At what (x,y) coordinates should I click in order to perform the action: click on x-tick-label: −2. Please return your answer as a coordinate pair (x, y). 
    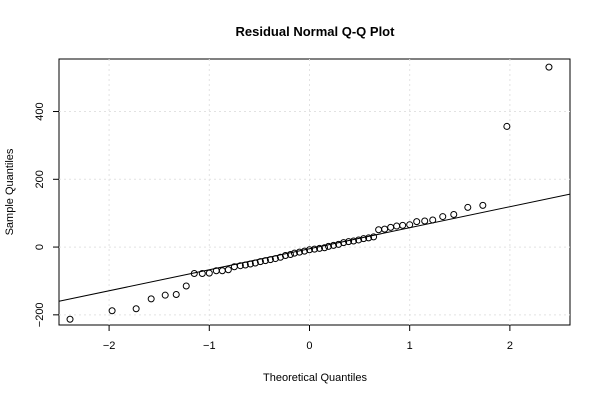
    Looking at the image, I should click on (109, 346).